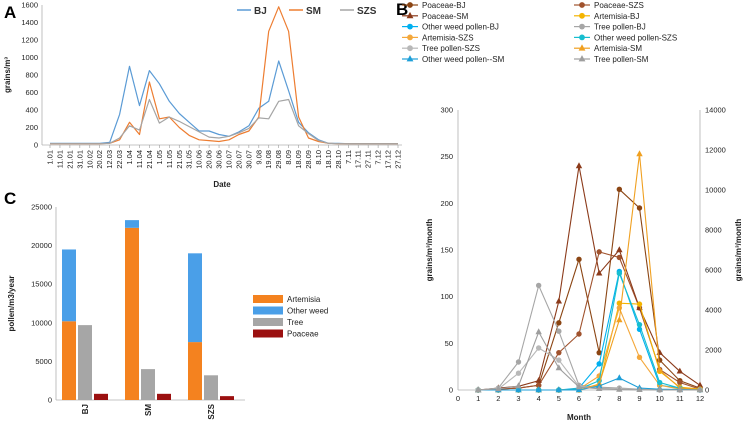 Image resolution: width=750 pixels, height=425 pixels. What do you see at coordinates (410, 48) in the screenshot?
I see `legend-marker-tree-pollen-szs` at bounding box center [410, 48].